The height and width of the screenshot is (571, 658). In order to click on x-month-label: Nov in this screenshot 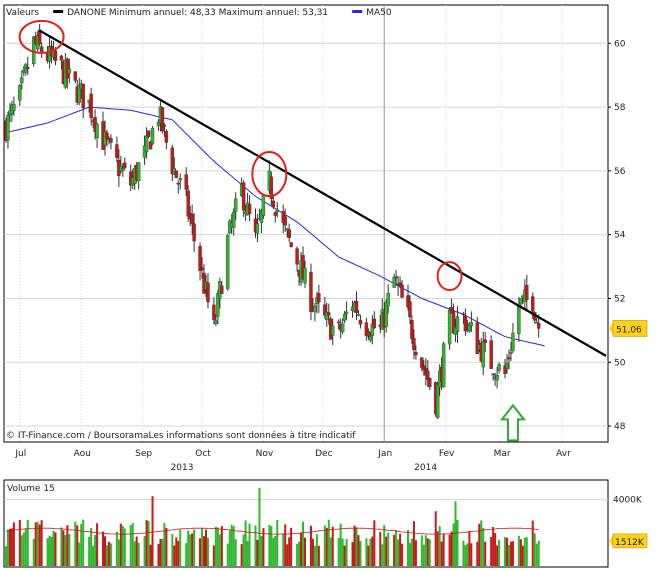, I will do `click(265, 454)`.